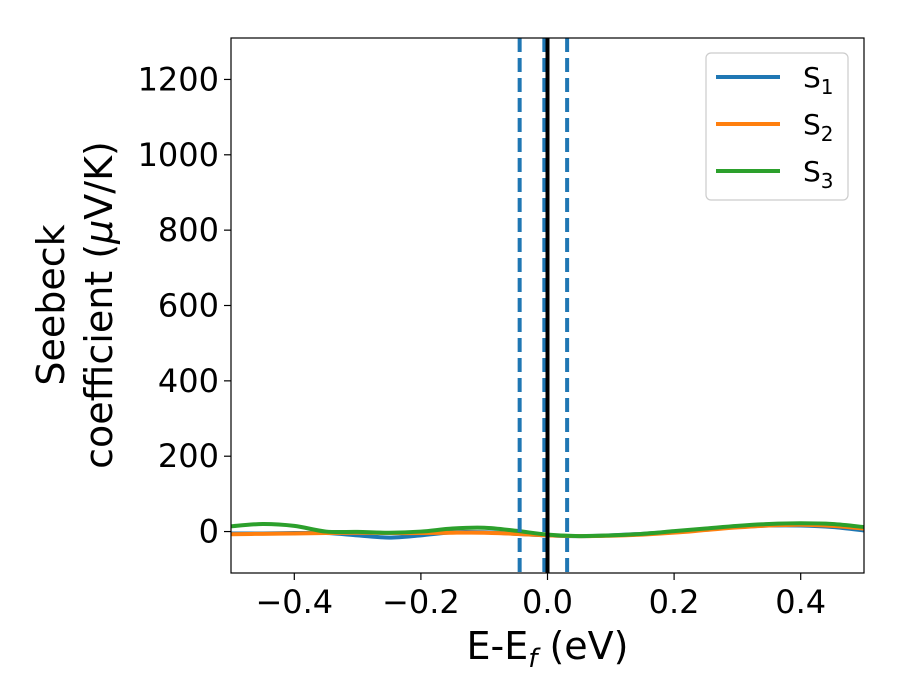 The height and width of the screenshot is (700, 900). I want to click on y-axis-title-line2: coefficient (μV/K), so click(99, 305).